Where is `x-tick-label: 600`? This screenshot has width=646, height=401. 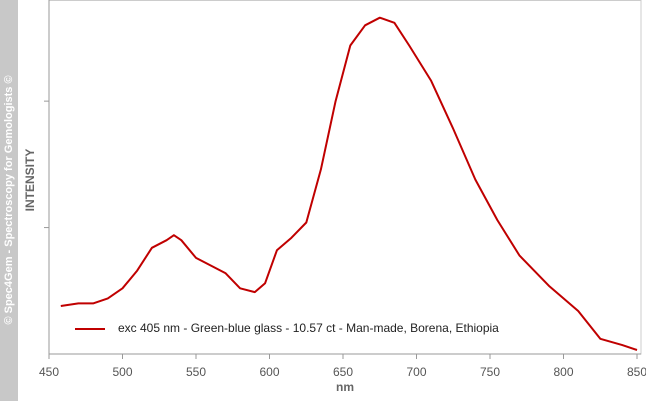 x-tick-label: 600 is located at coordinates (269, 372).